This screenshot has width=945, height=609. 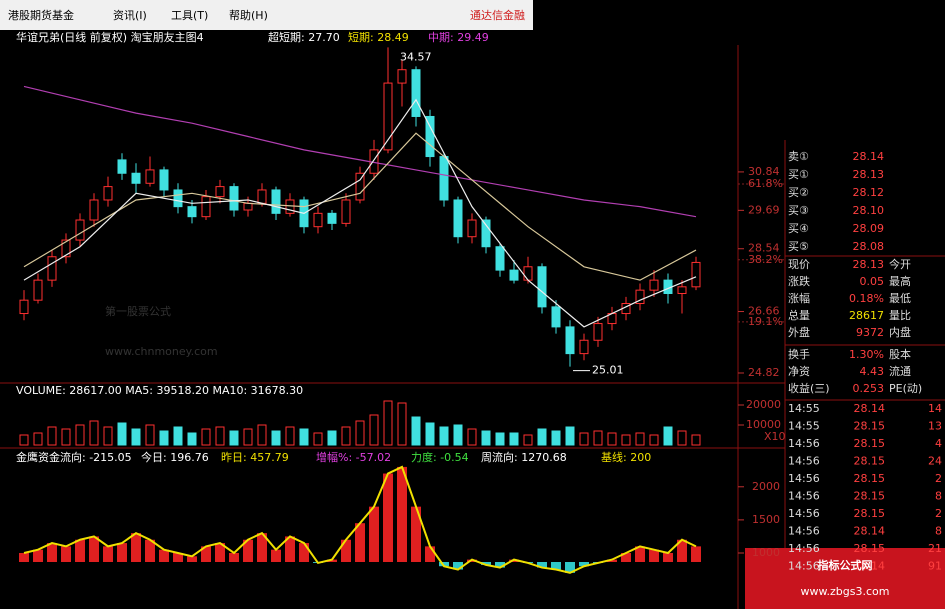 I want to click on trade-volume: 21, so click(x=935, y=548).